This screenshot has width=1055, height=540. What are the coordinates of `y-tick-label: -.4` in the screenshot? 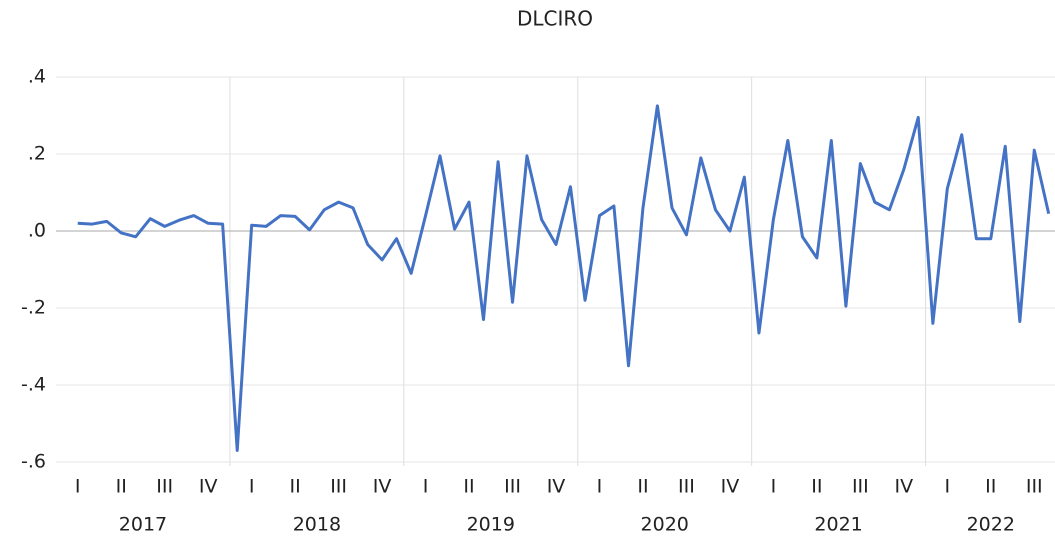 It's located at (33, 385).